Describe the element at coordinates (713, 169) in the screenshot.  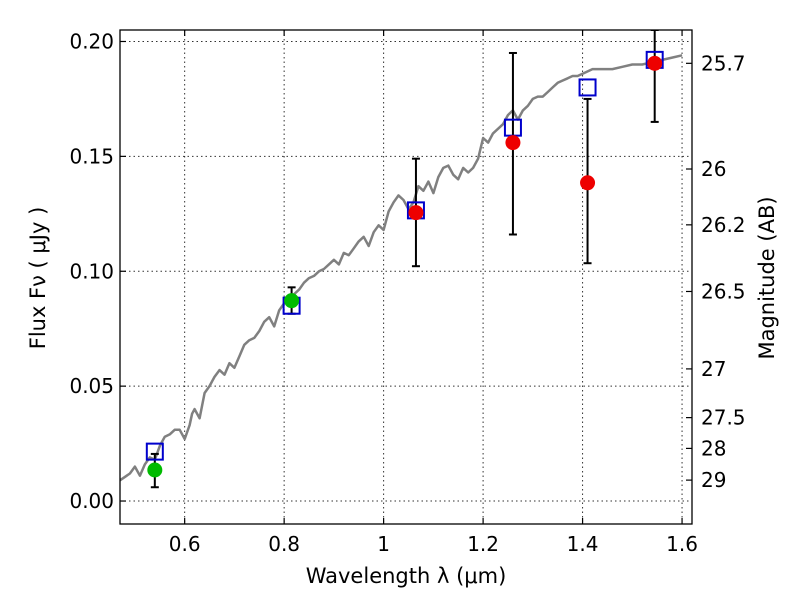
I see `mag-tick-label: 26` at that location.